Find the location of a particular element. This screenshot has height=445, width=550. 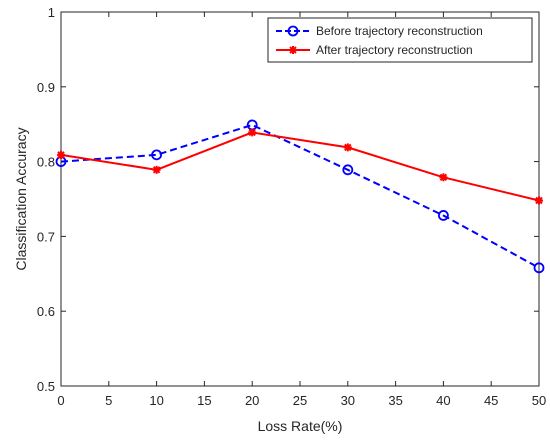

y-tick-label: 0.5 is located at coordinates (46, 386).